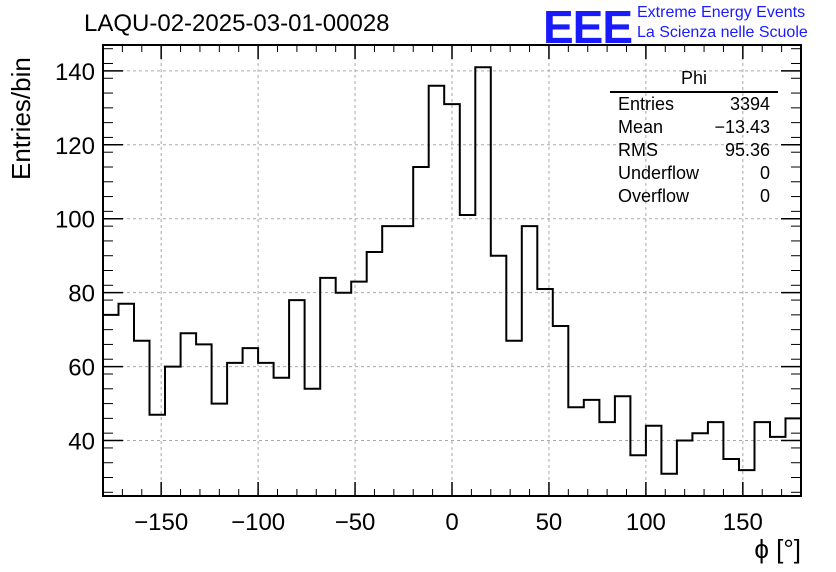  Describe the element at coordinates (722, 32) in the screenshot. I see `logo-line-2: La Scienza nelle Scuole` at that location.